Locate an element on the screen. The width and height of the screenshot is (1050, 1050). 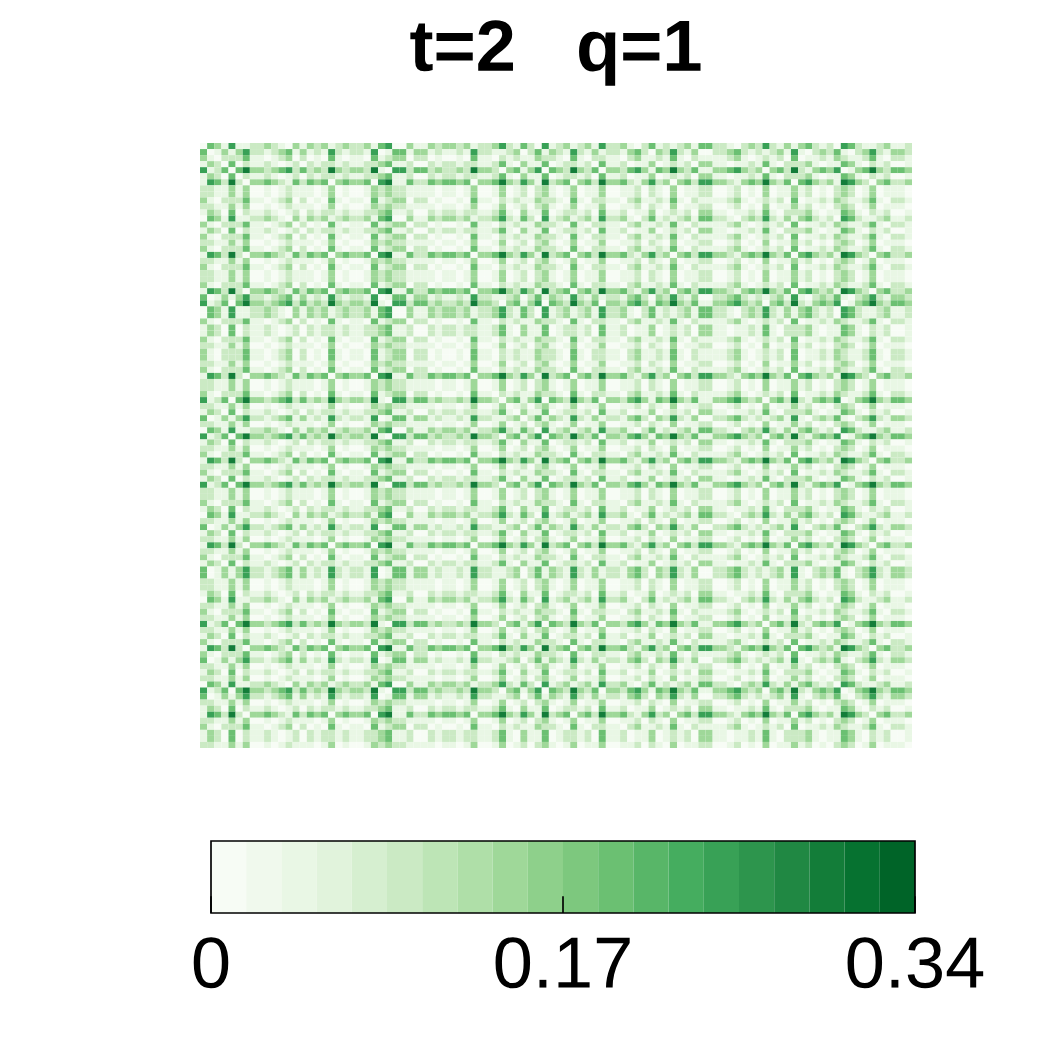
color-bar-label: 0 is located at coordinates (211, 963).